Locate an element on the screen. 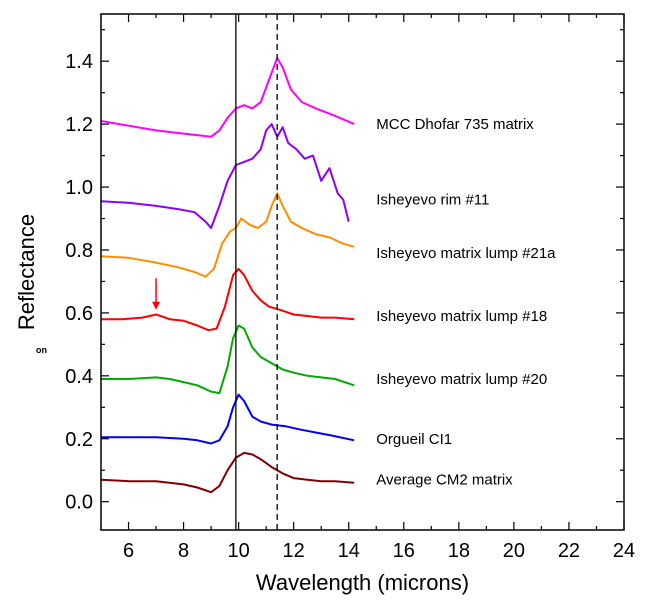 The image size is (647, 604). x-tick-label: 22 is located at coordinates (569, 551).